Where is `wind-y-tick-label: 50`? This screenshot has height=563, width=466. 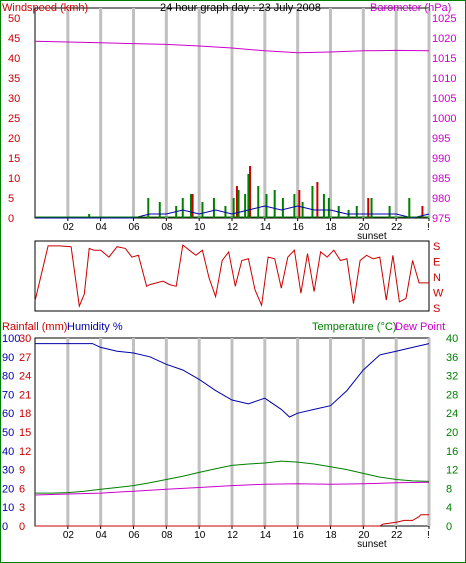 wind-y-tick-label: 50 is located at coordinates (14, 19).